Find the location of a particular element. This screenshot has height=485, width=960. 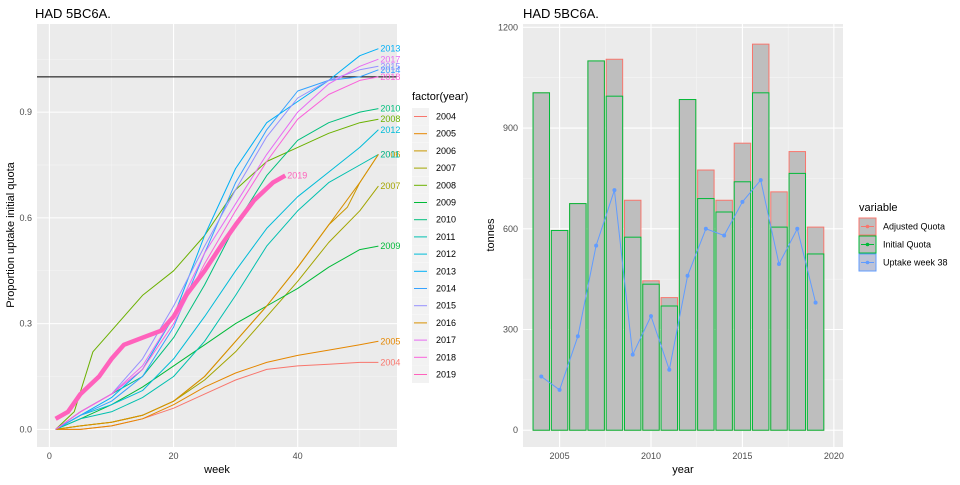

x-tick-label: 40 is located at coordinates (298, 456).